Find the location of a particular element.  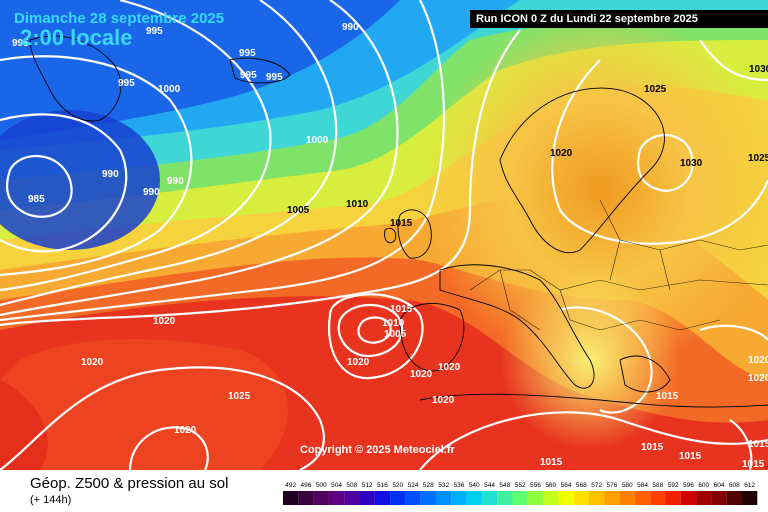

isobar-1030-ne is located at coordinates (733, 60).